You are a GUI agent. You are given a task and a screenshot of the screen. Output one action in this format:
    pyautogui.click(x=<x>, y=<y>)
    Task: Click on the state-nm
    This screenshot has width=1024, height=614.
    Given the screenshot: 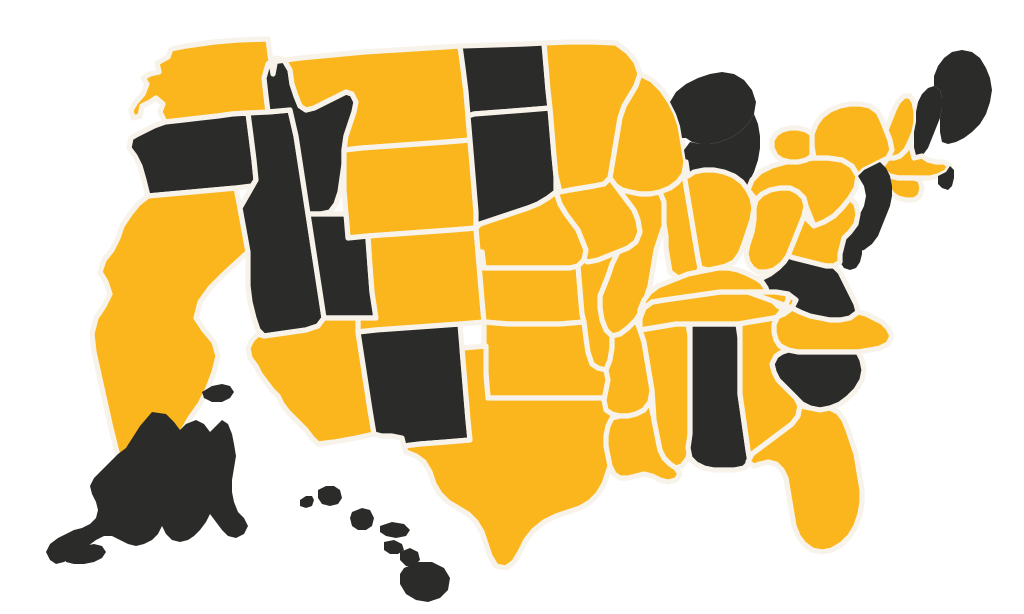 What is the action you would take?
    pyautogui.click(x=414, y=385)
    